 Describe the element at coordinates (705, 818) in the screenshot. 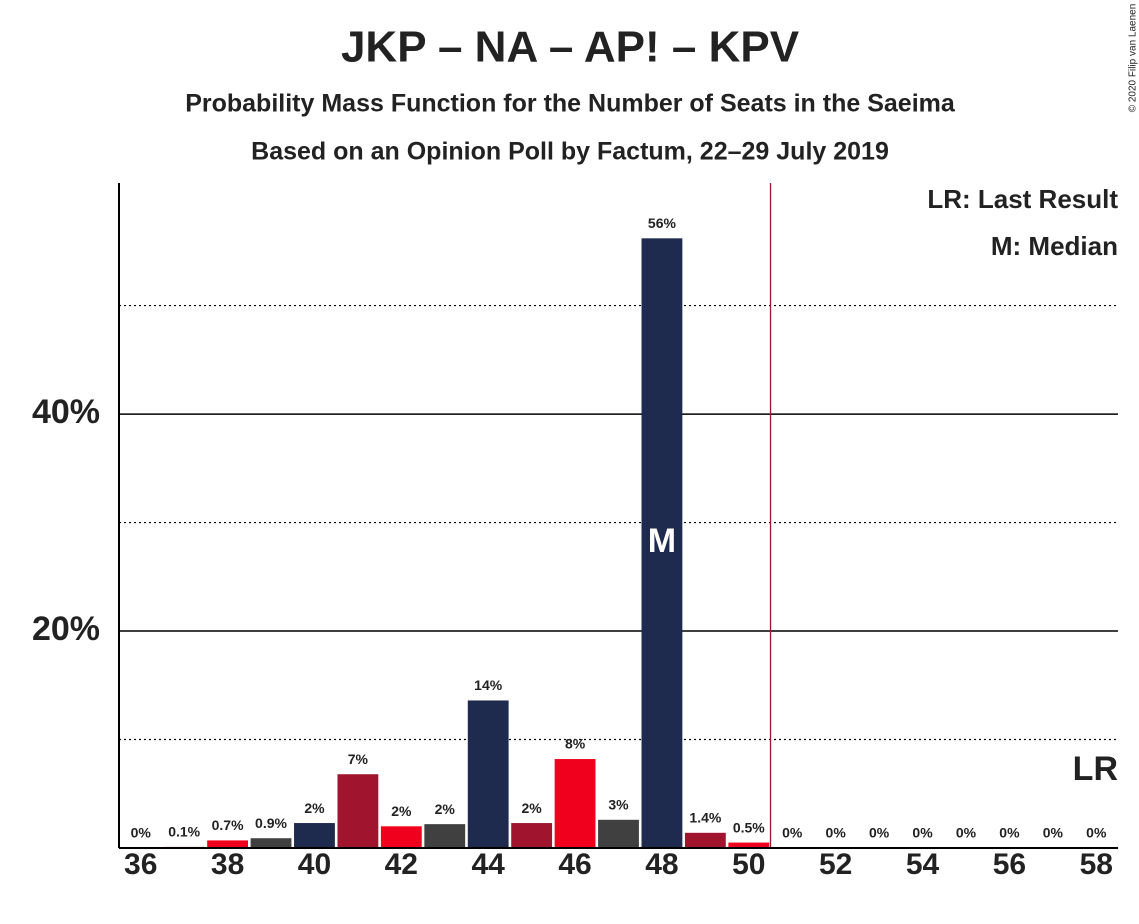

I see `value-label: 1.4%` at that location.